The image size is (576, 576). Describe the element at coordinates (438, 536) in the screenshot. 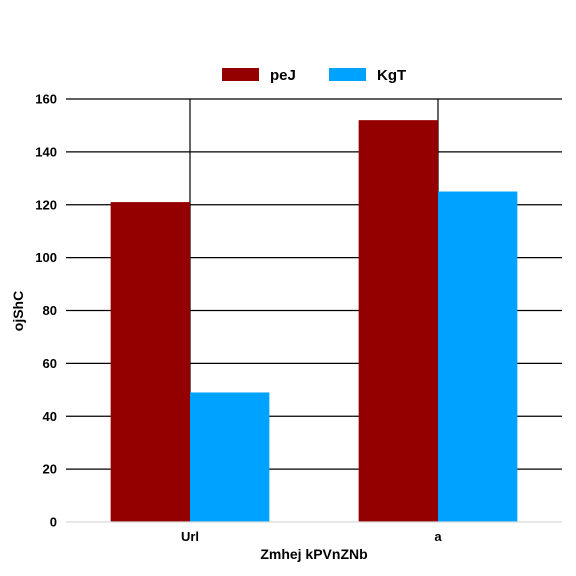

I see `x-tick-label: a` at that location.